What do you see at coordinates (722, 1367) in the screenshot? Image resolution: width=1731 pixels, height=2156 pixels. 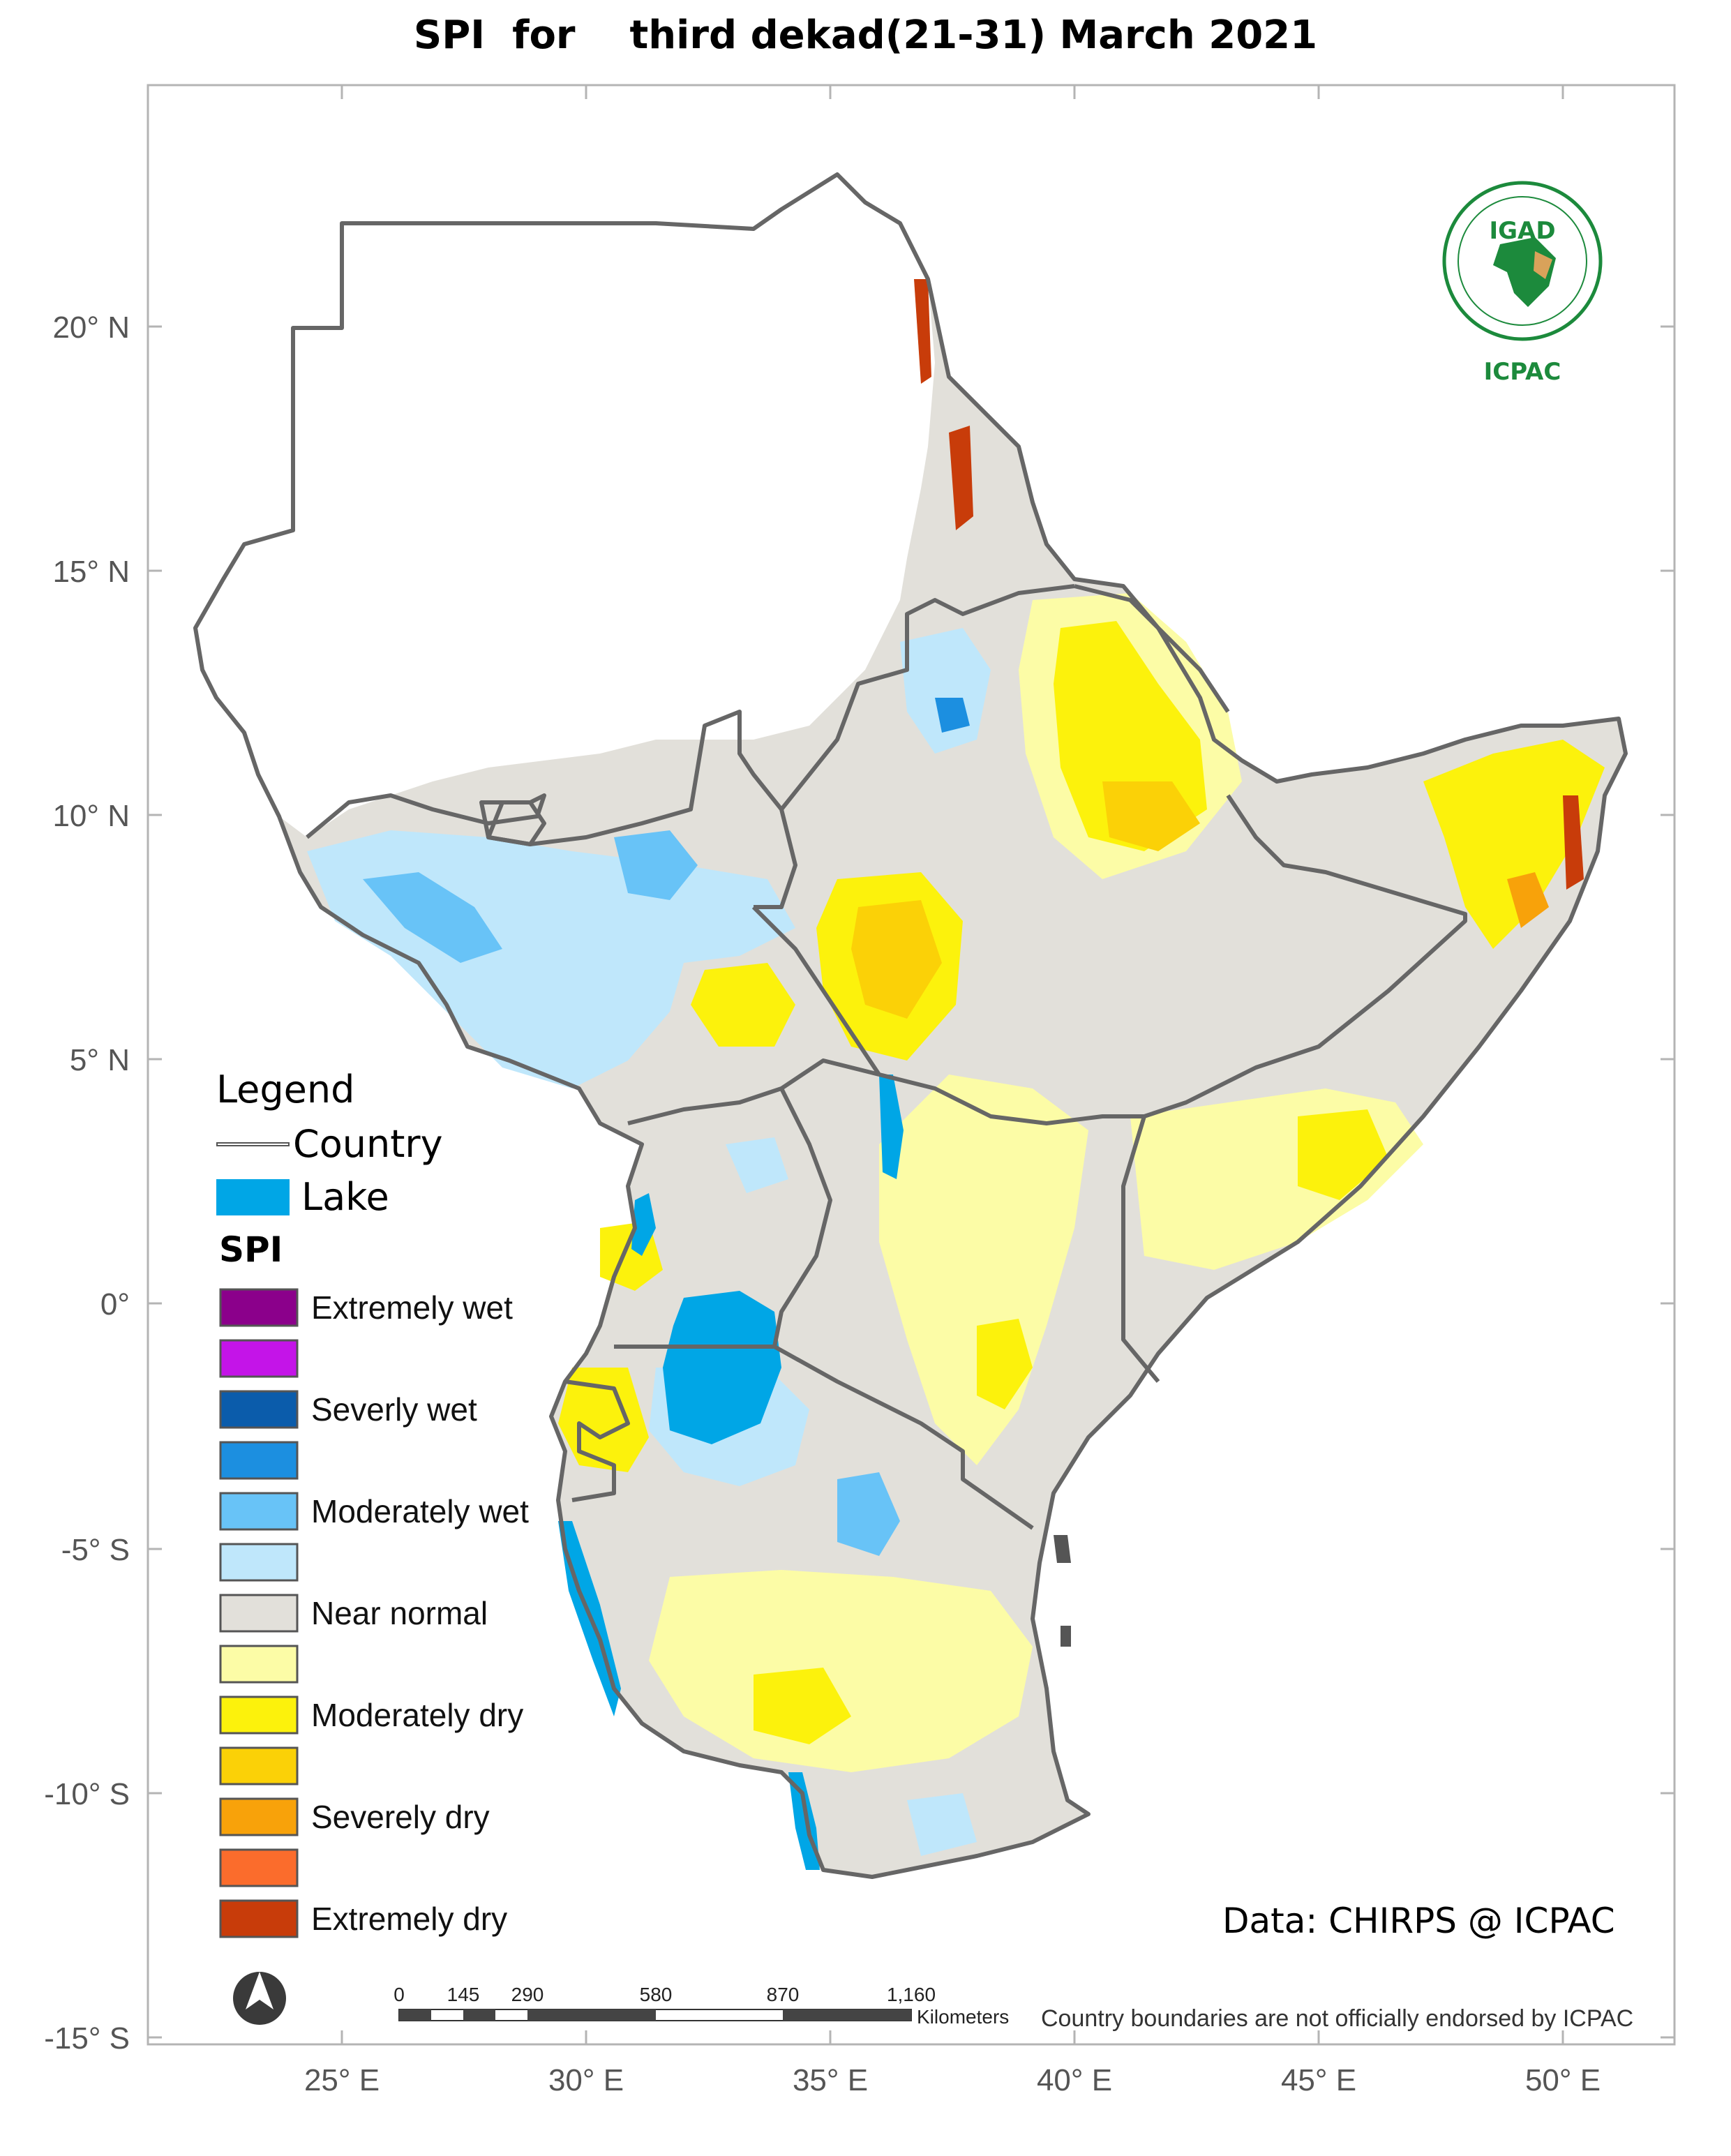 I see `lake-victoria` at bounding box center [722, 1367].